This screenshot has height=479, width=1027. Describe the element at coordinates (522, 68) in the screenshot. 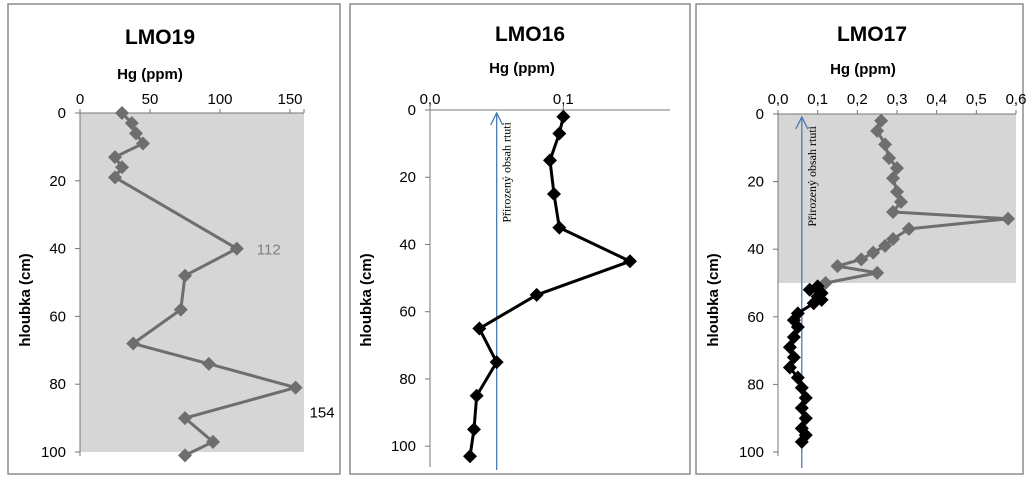

I see `x-axis-label-lmo16: Hg (ppm)` at that location.